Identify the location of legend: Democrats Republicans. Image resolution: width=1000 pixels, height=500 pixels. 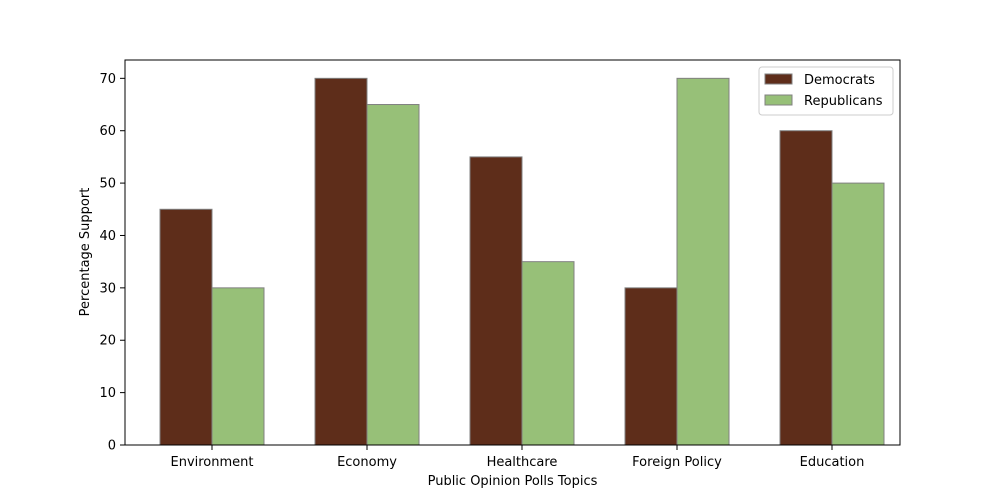
(826, 91).